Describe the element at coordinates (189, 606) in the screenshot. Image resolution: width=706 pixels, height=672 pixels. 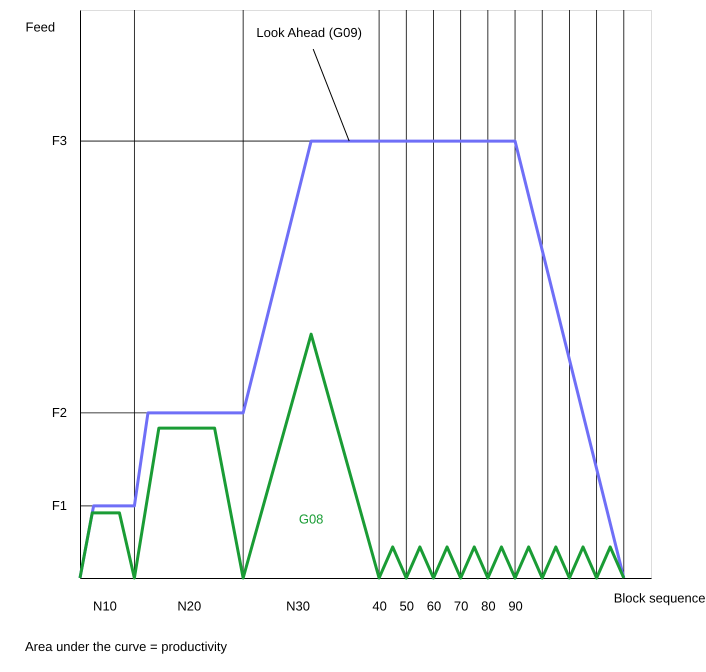
I see `x-tick-label: N20` at that location.